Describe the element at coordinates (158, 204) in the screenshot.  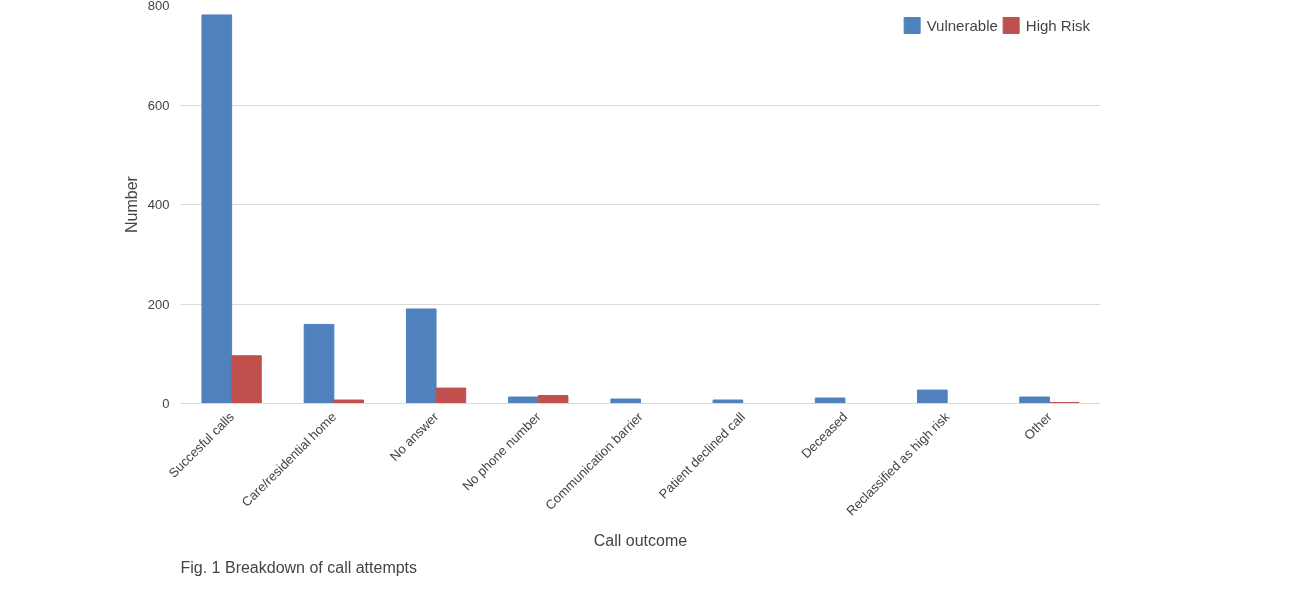
I see `y-tick-label: 400` at that location.